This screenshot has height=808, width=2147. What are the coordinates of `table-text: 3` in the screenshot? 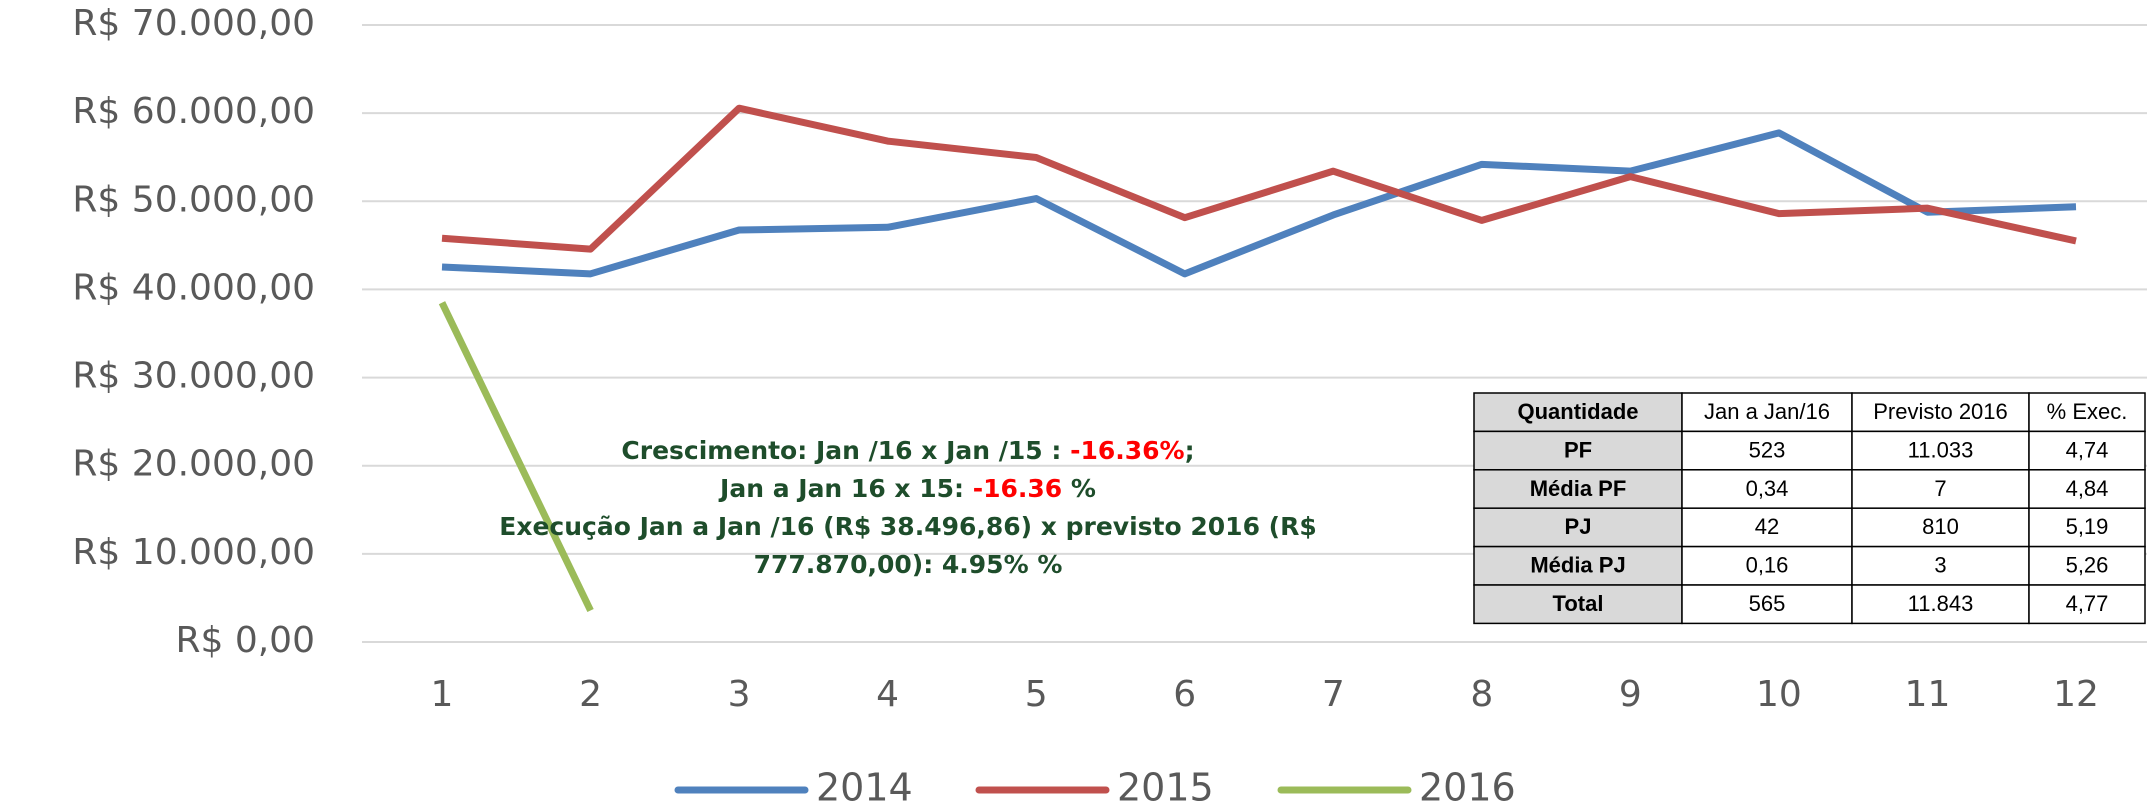 It's located at (1940, 565).